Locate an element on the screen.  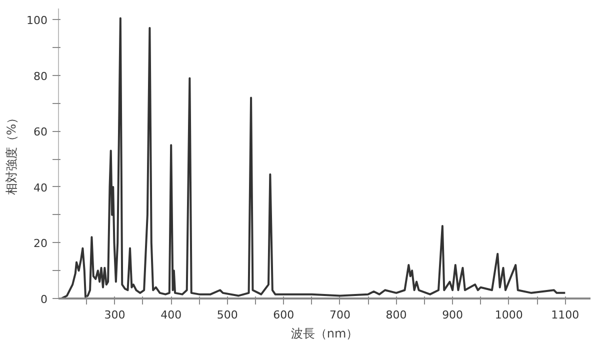
y-tick-label: 100 is located at coordinates (37, 21).